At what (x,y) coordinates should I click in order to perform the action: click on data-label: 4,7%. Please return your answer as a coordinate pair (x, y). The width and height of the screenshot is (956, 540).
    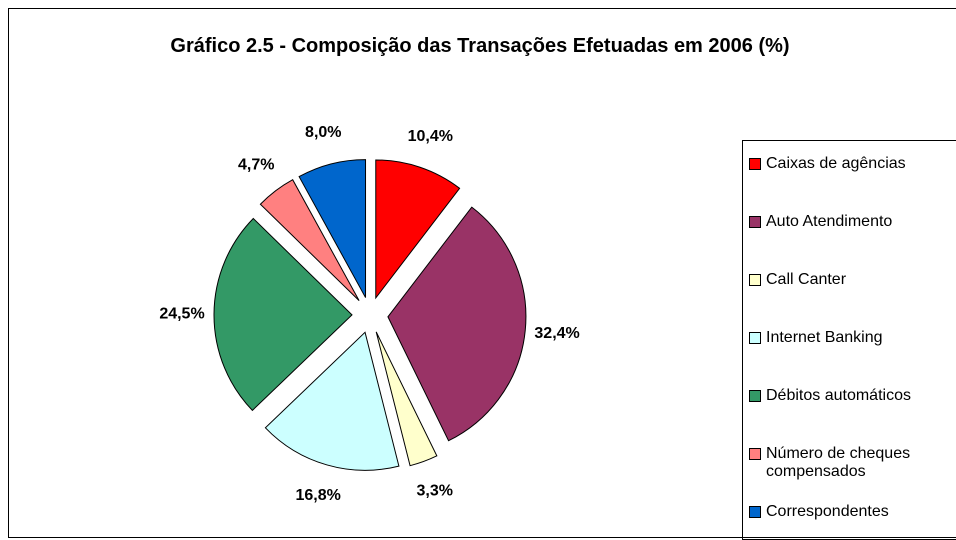
    Looking at the image, I should click on (256, 165).